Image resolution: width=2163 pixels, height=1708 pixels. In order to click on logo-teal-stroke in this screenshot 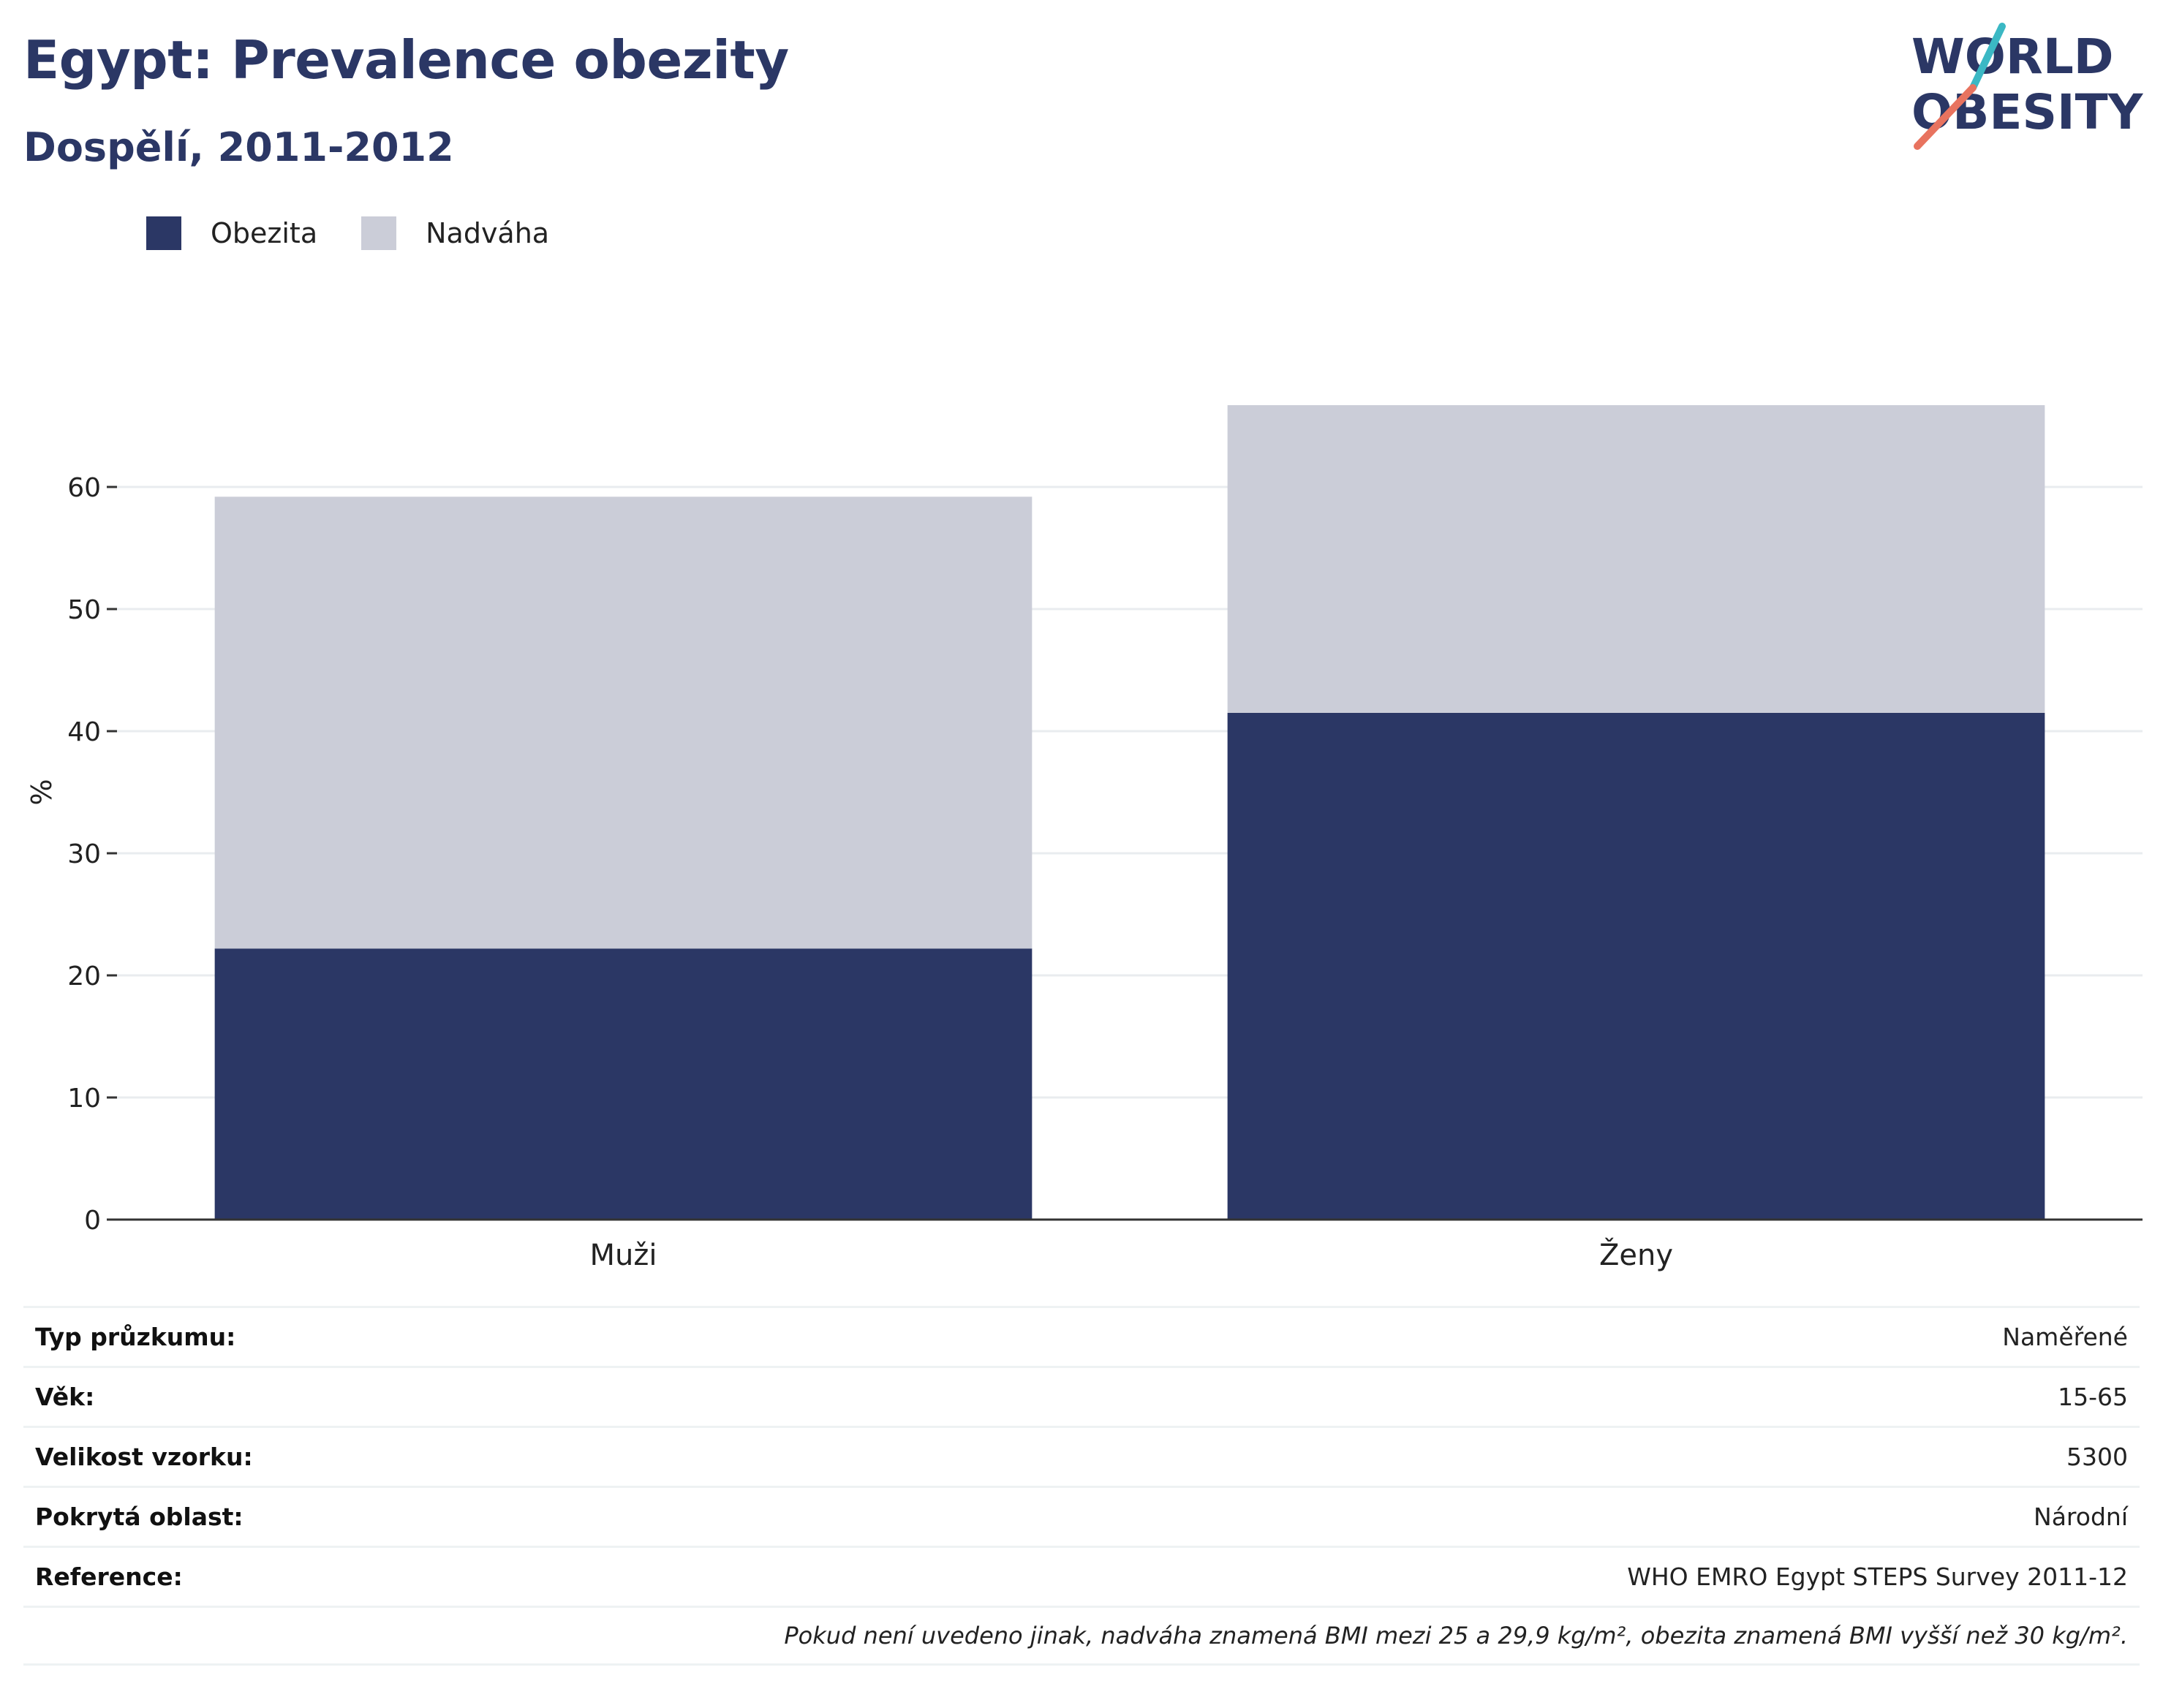, I will do `click(1988, 57)`.